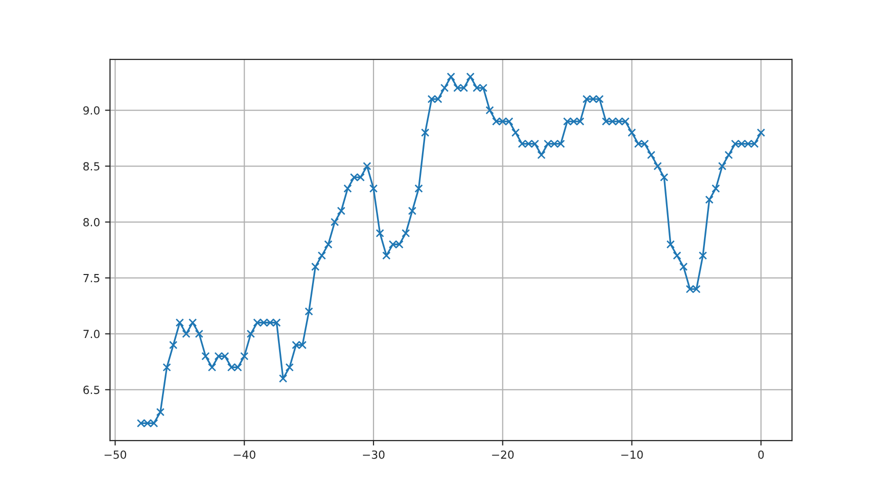 This screenshot has width=880, height=495. What do you see at coordinates (503, 454) in the screenshot?
I see `x-tick-label: −20` at bounding box center [503, 454].